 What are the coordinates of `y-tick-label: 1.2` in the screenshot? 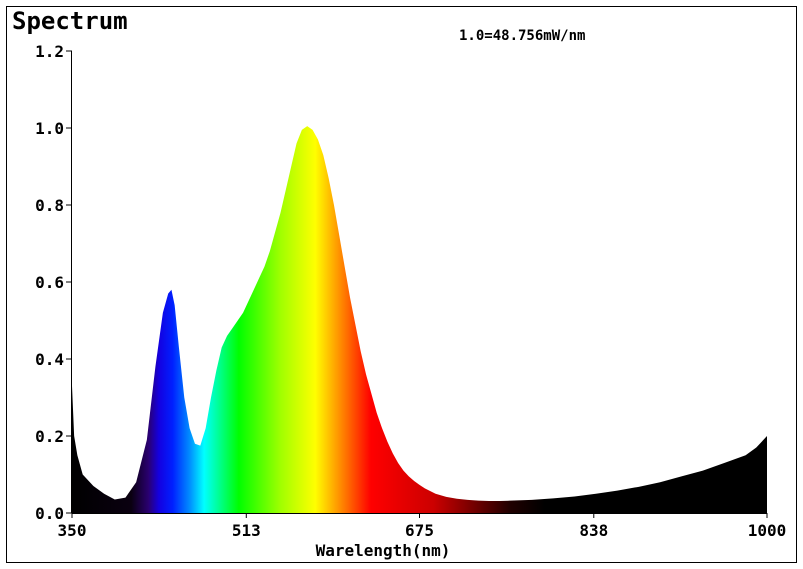 It's located at (49, 51).